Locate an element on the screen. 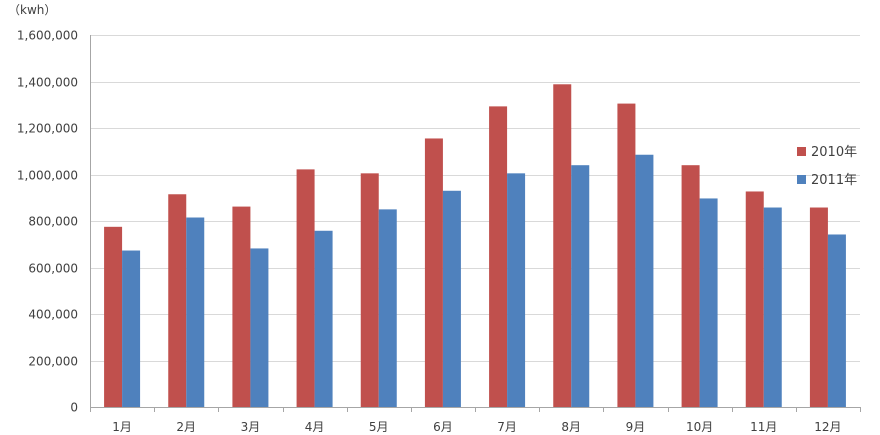  y-tick-label: 1,000,000 is located at coordinates (47, 176).